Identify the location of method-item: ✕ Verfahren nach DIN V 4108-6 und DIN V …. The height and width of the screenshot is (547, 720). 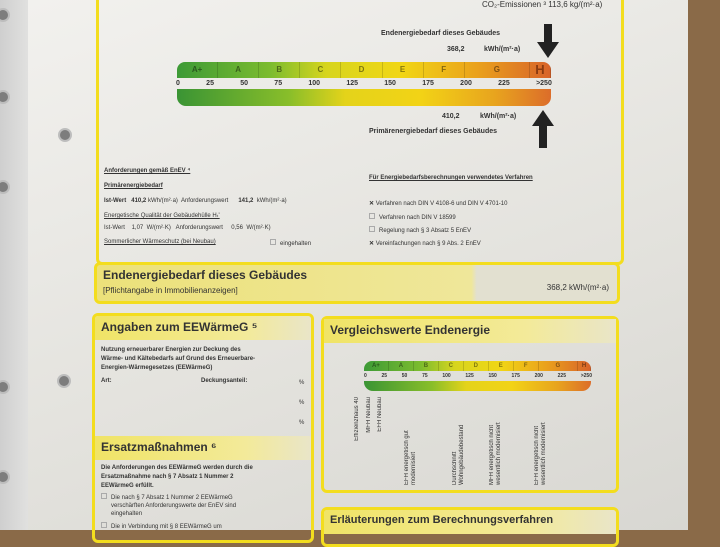
(438, 204).